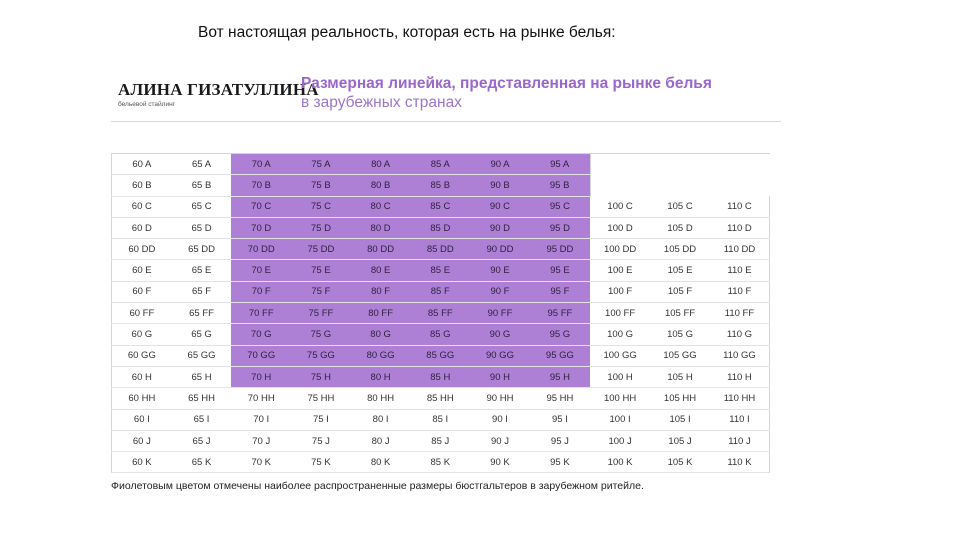 This screenshot has width=960, height=540. What do you see at coordinates (201, 164) in the screenshot?
I see `size-cell: 65 A` at bounding box center [201, 164].